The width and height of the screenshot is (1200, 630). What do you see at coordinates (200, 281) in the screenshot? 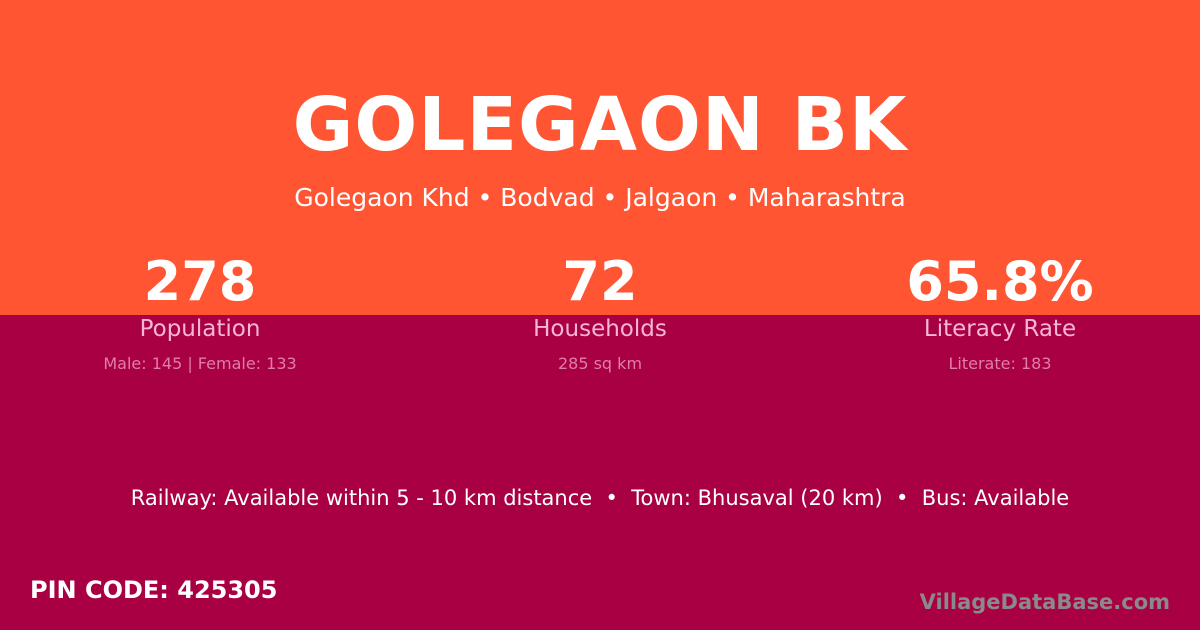
I see `population-value: 278` at bounding box center [200, 281].